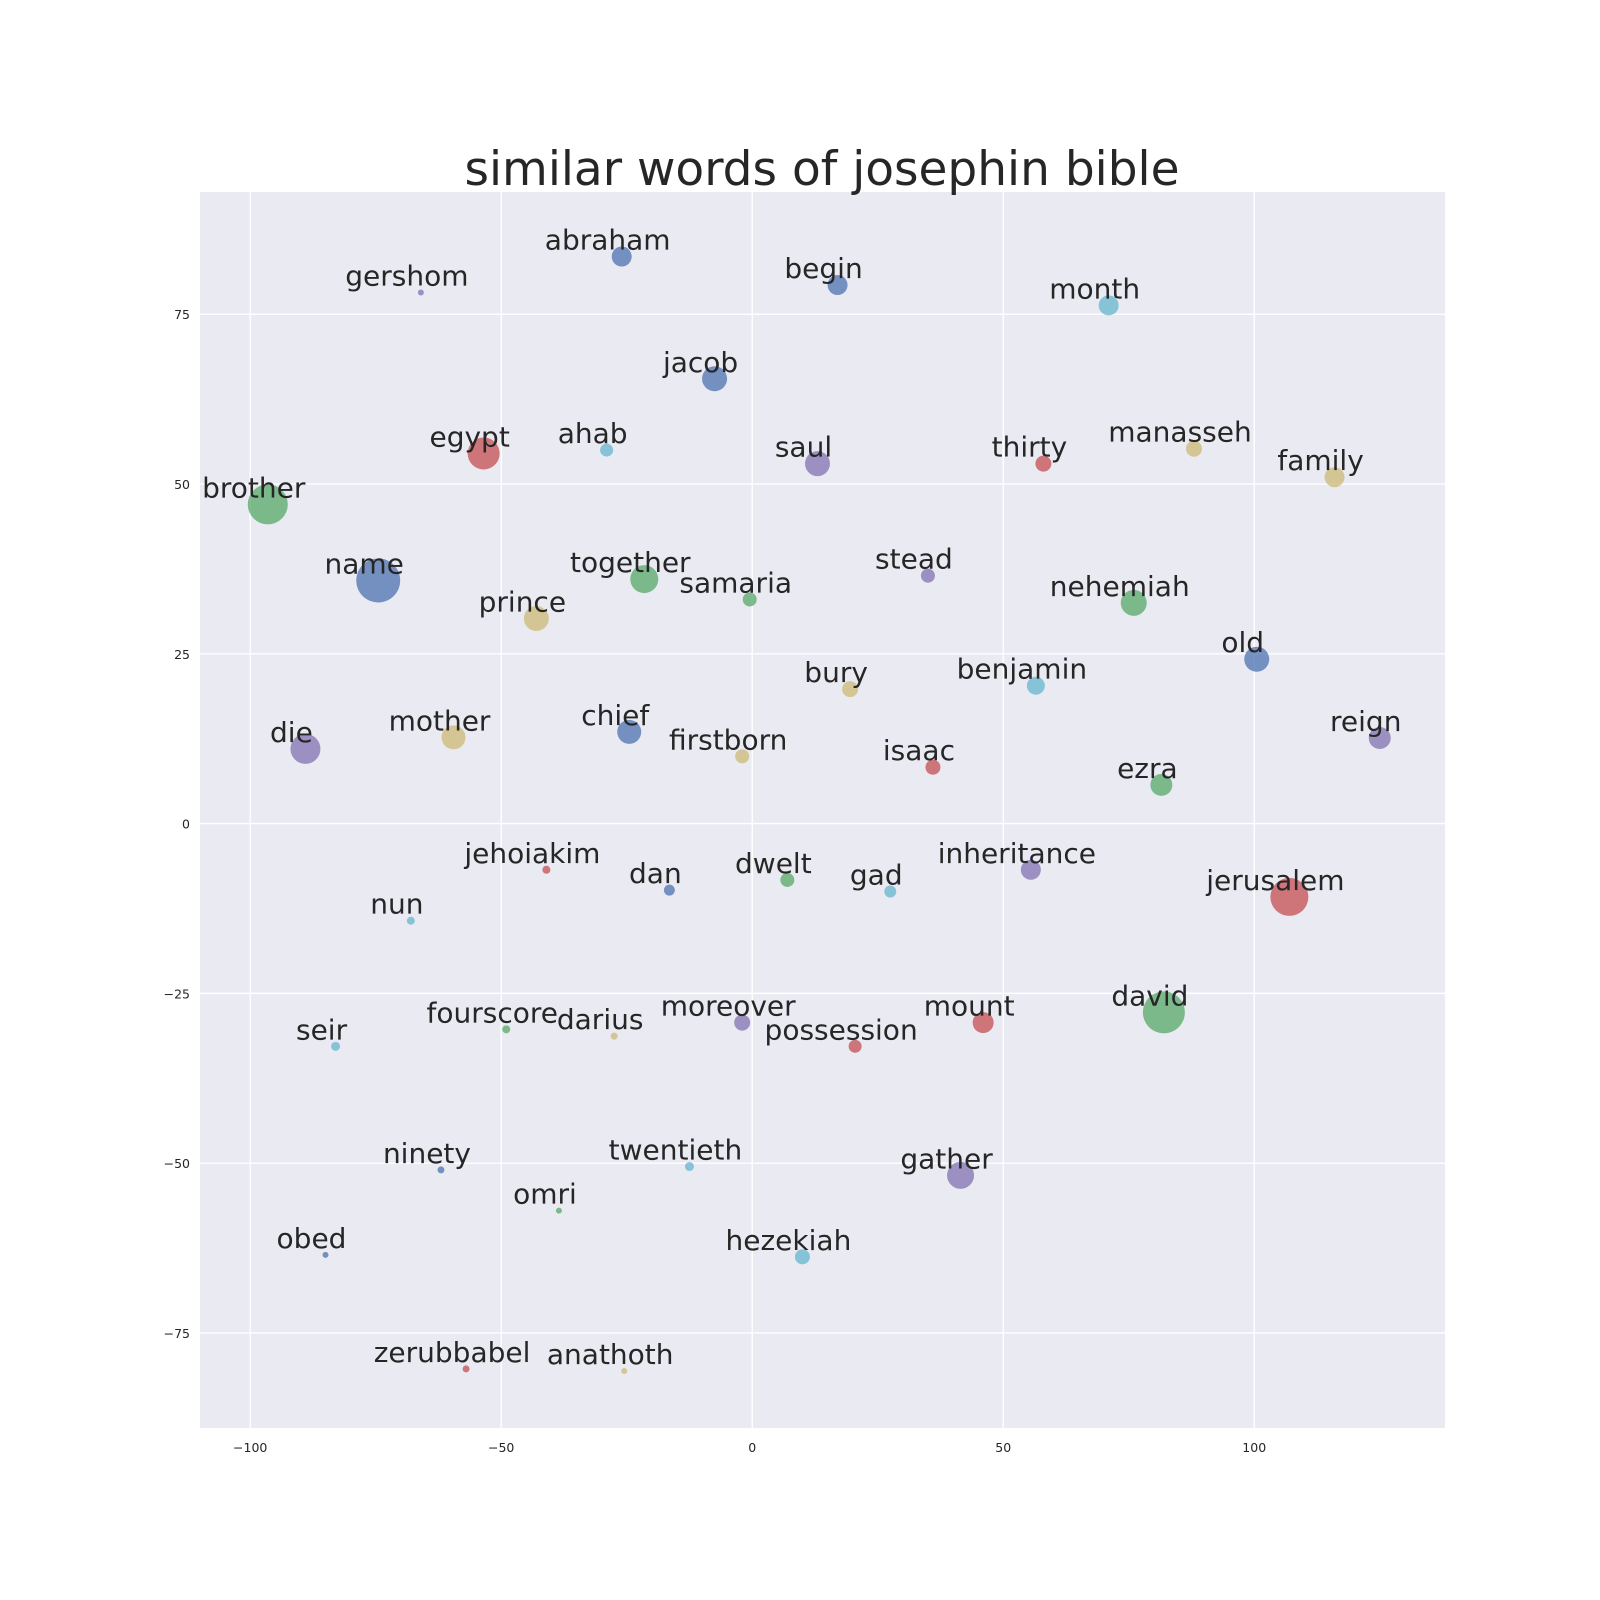 Image resolution: width=1600 pixels, height=1600 pixels. I want to click on x-tick-label: −100, so click(250, 1447).